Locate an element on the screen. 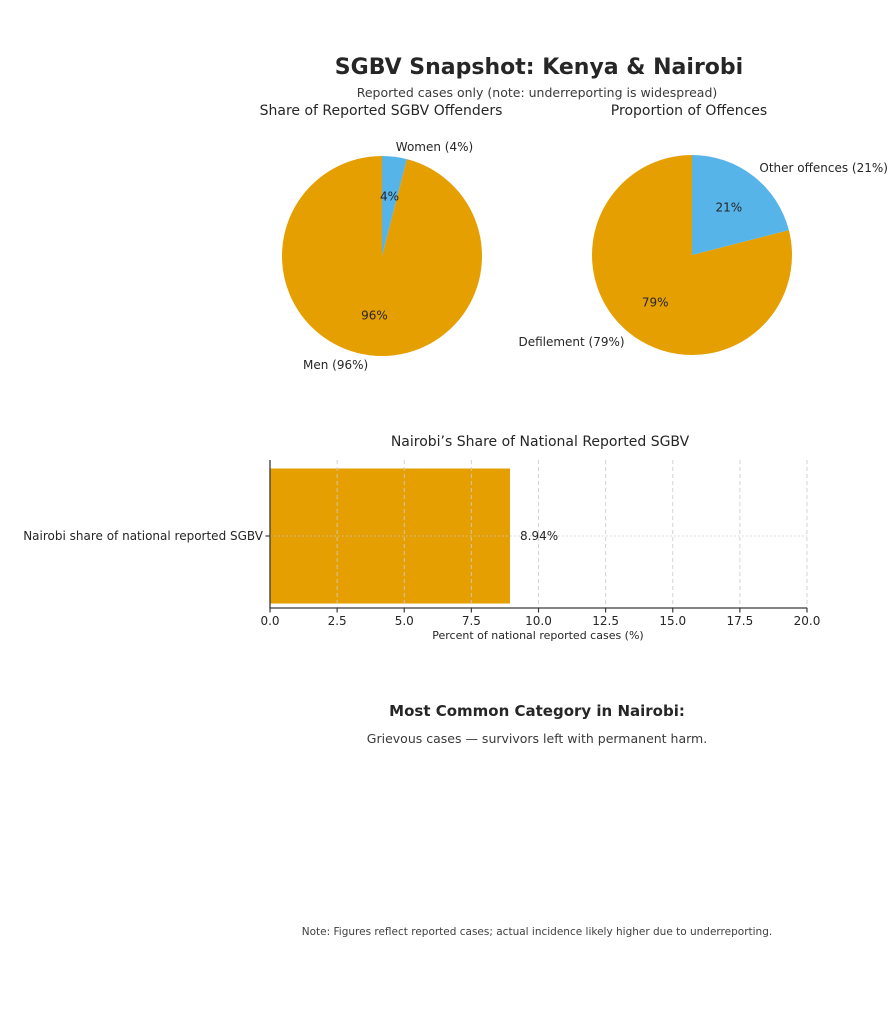  pie-slice-label: Defilement (79%) is located at coordinates (571, 342).